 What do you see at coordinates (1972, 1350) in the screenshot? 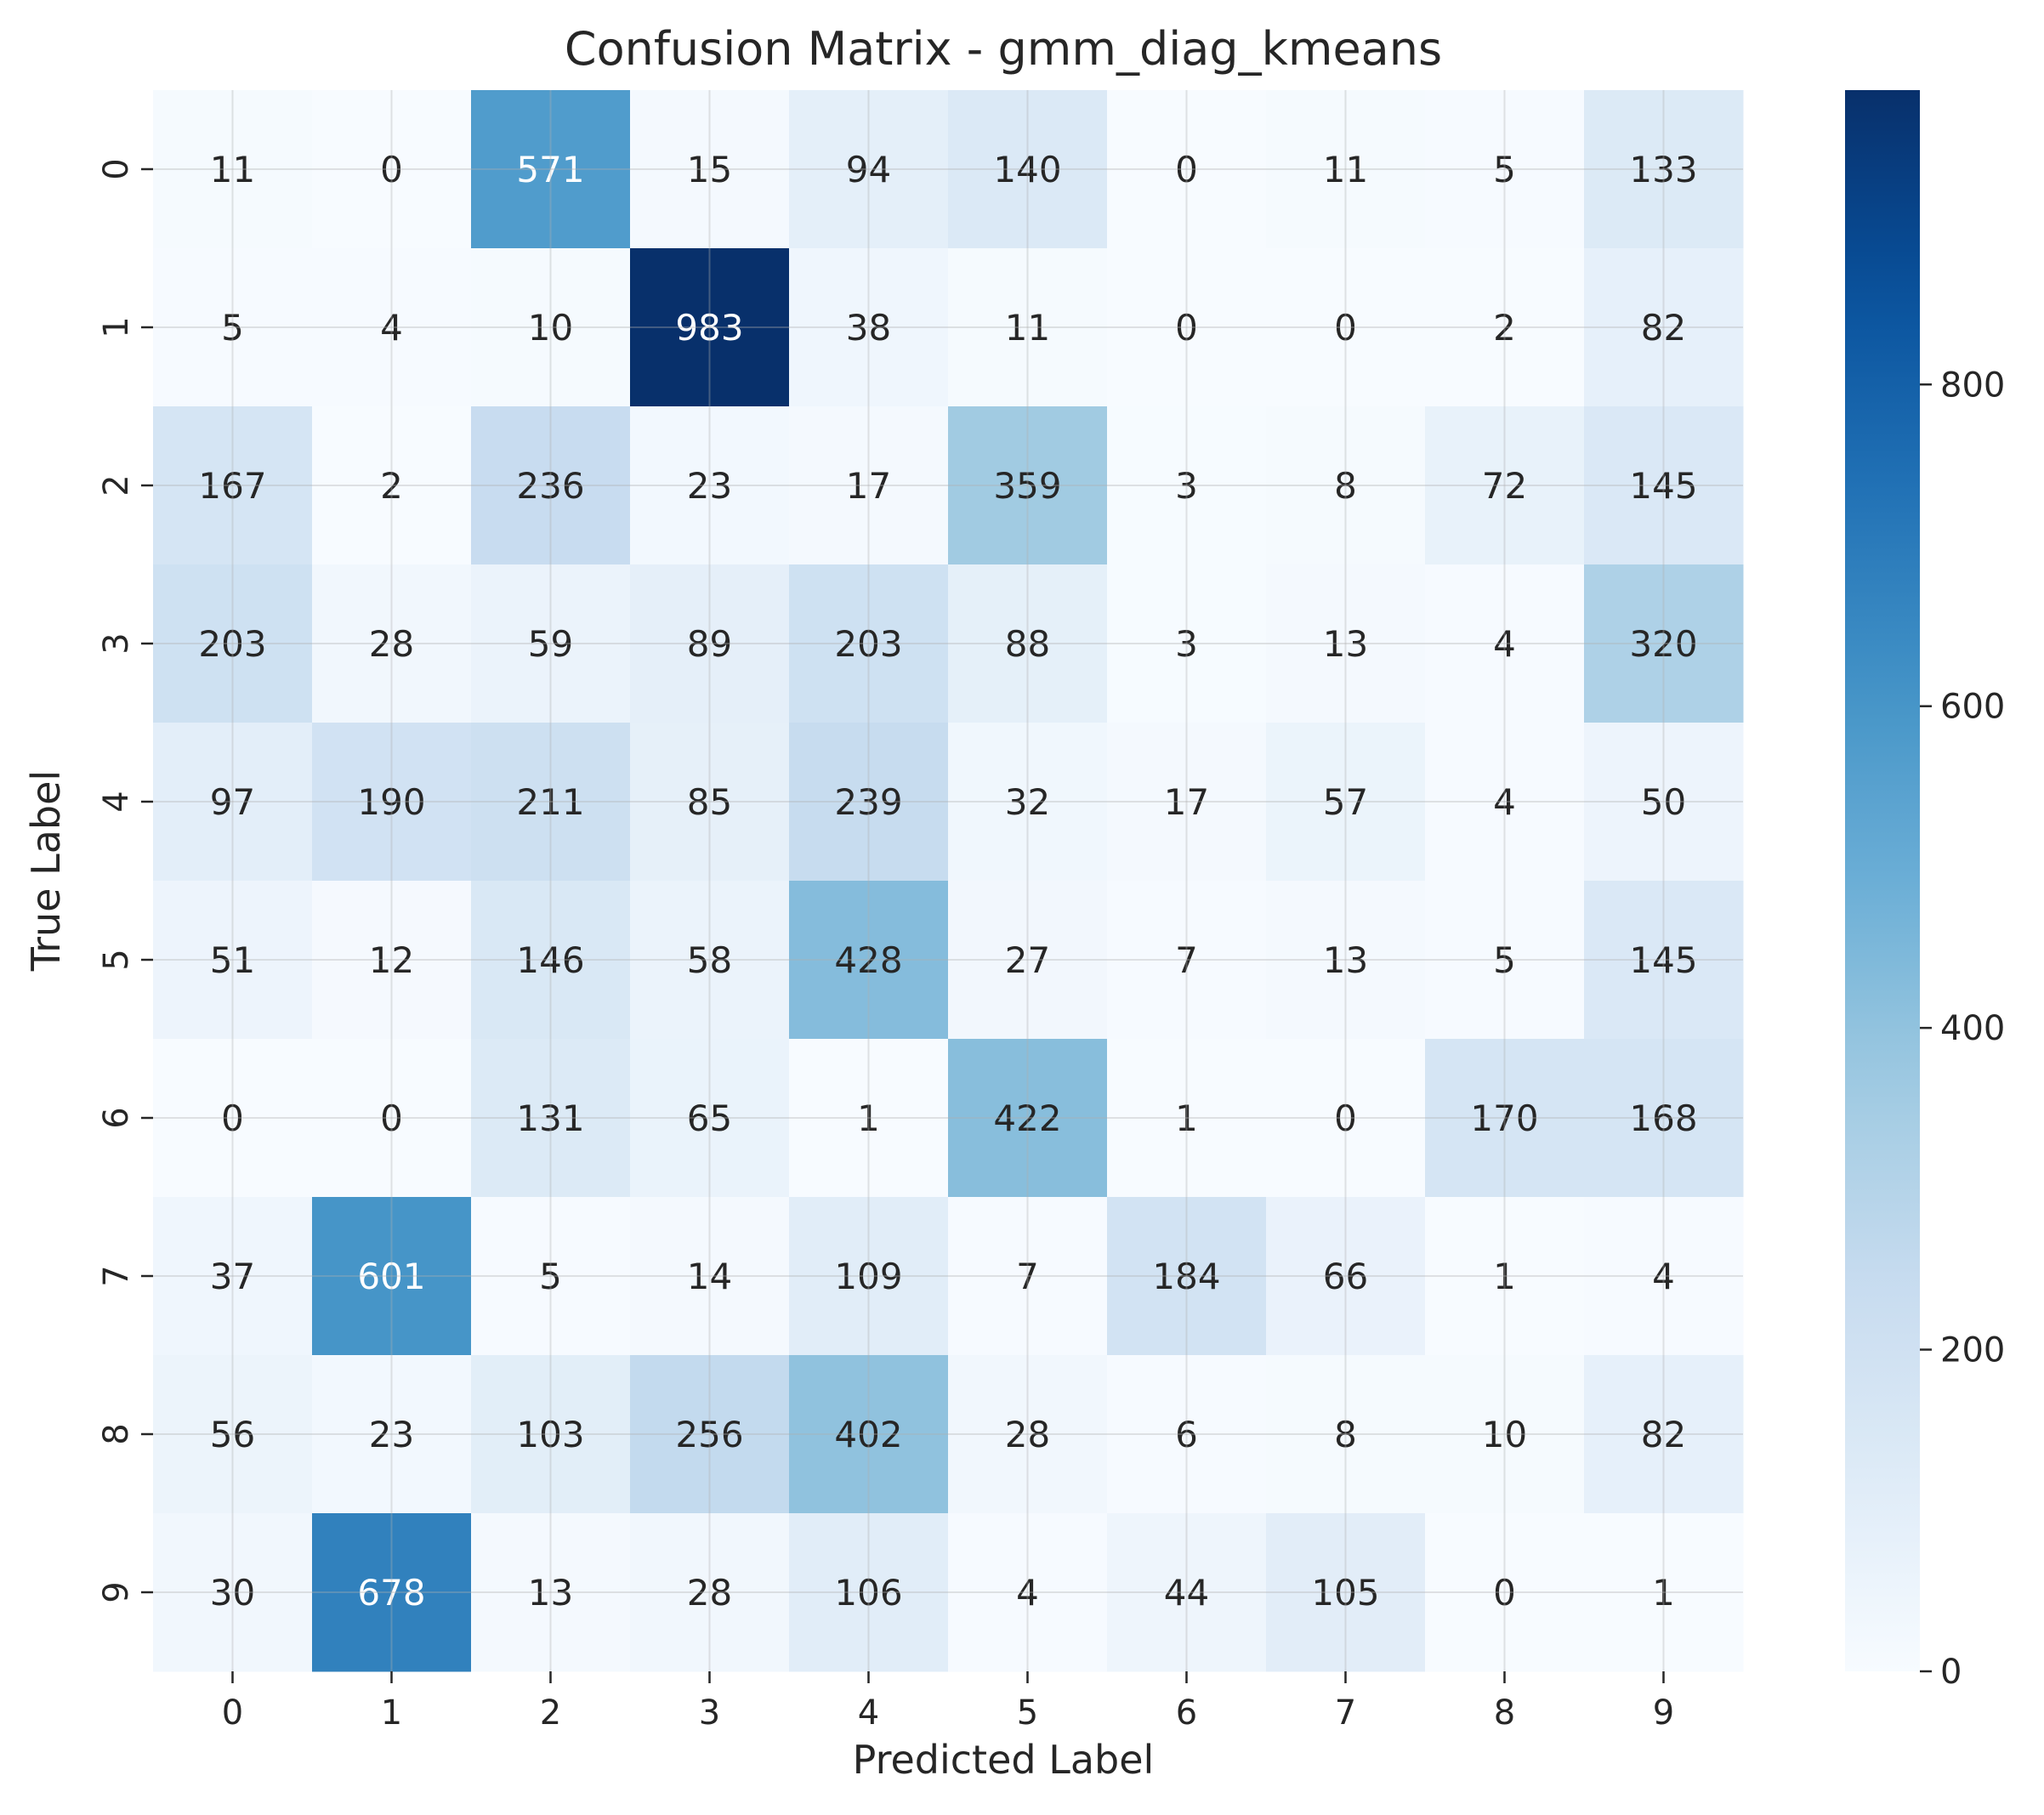
I see `colorbar-tick-label: 200` at bounding box center [1972, 1350].